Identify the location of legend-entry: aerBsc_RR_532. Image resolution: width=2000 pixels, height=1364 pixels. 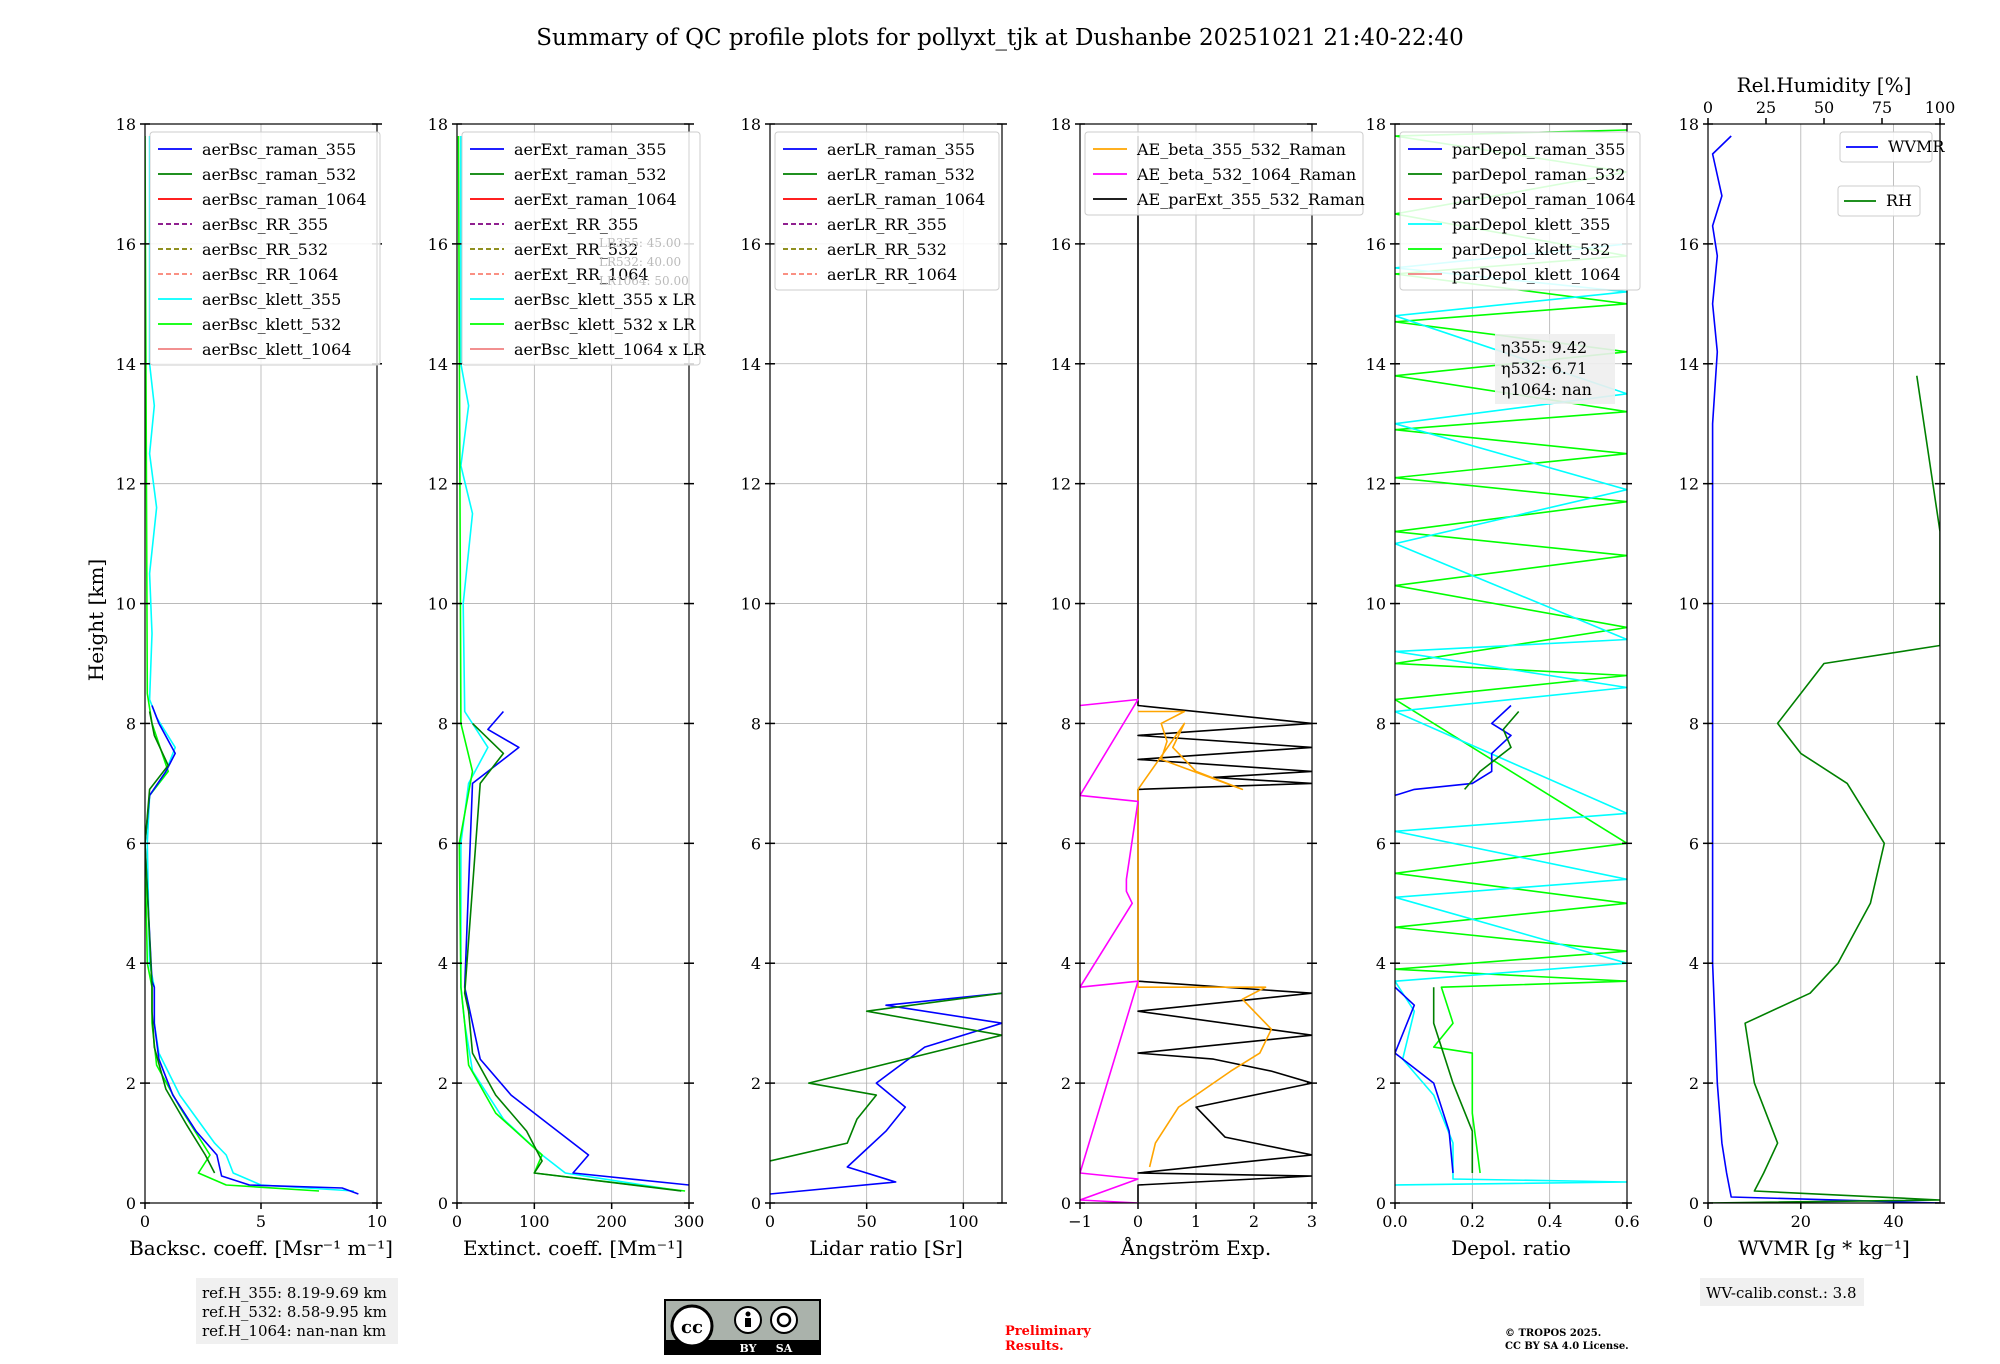
(265, 249).